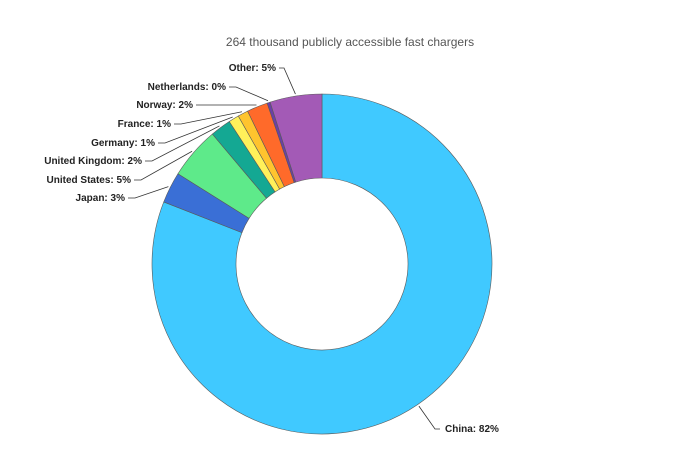 This screenshot has width=700, height=460. I want to click on label-united-kingdom: United Kingdom: 2%, so click(93, 161).